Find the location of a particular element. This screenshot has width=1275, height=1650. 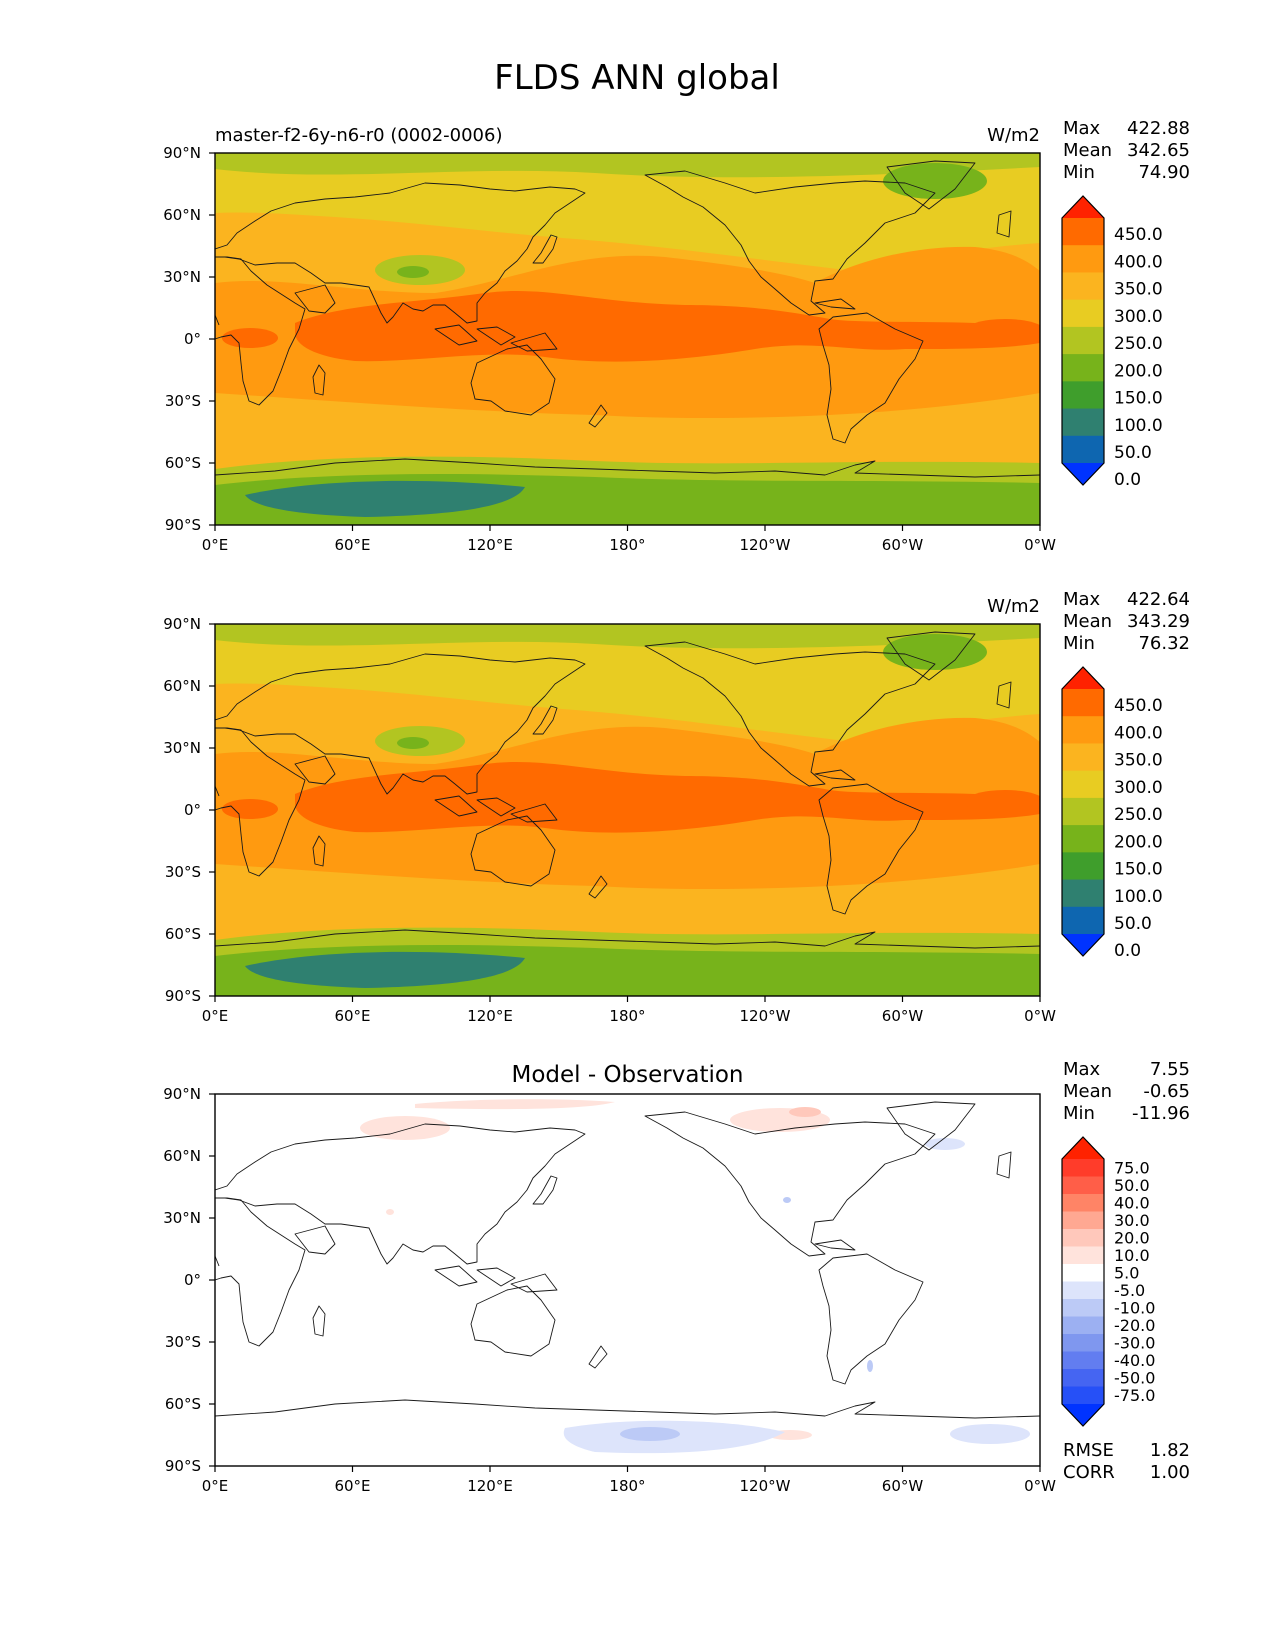

colorbar-label: 450.0 is located at coordinates (1138, 706).